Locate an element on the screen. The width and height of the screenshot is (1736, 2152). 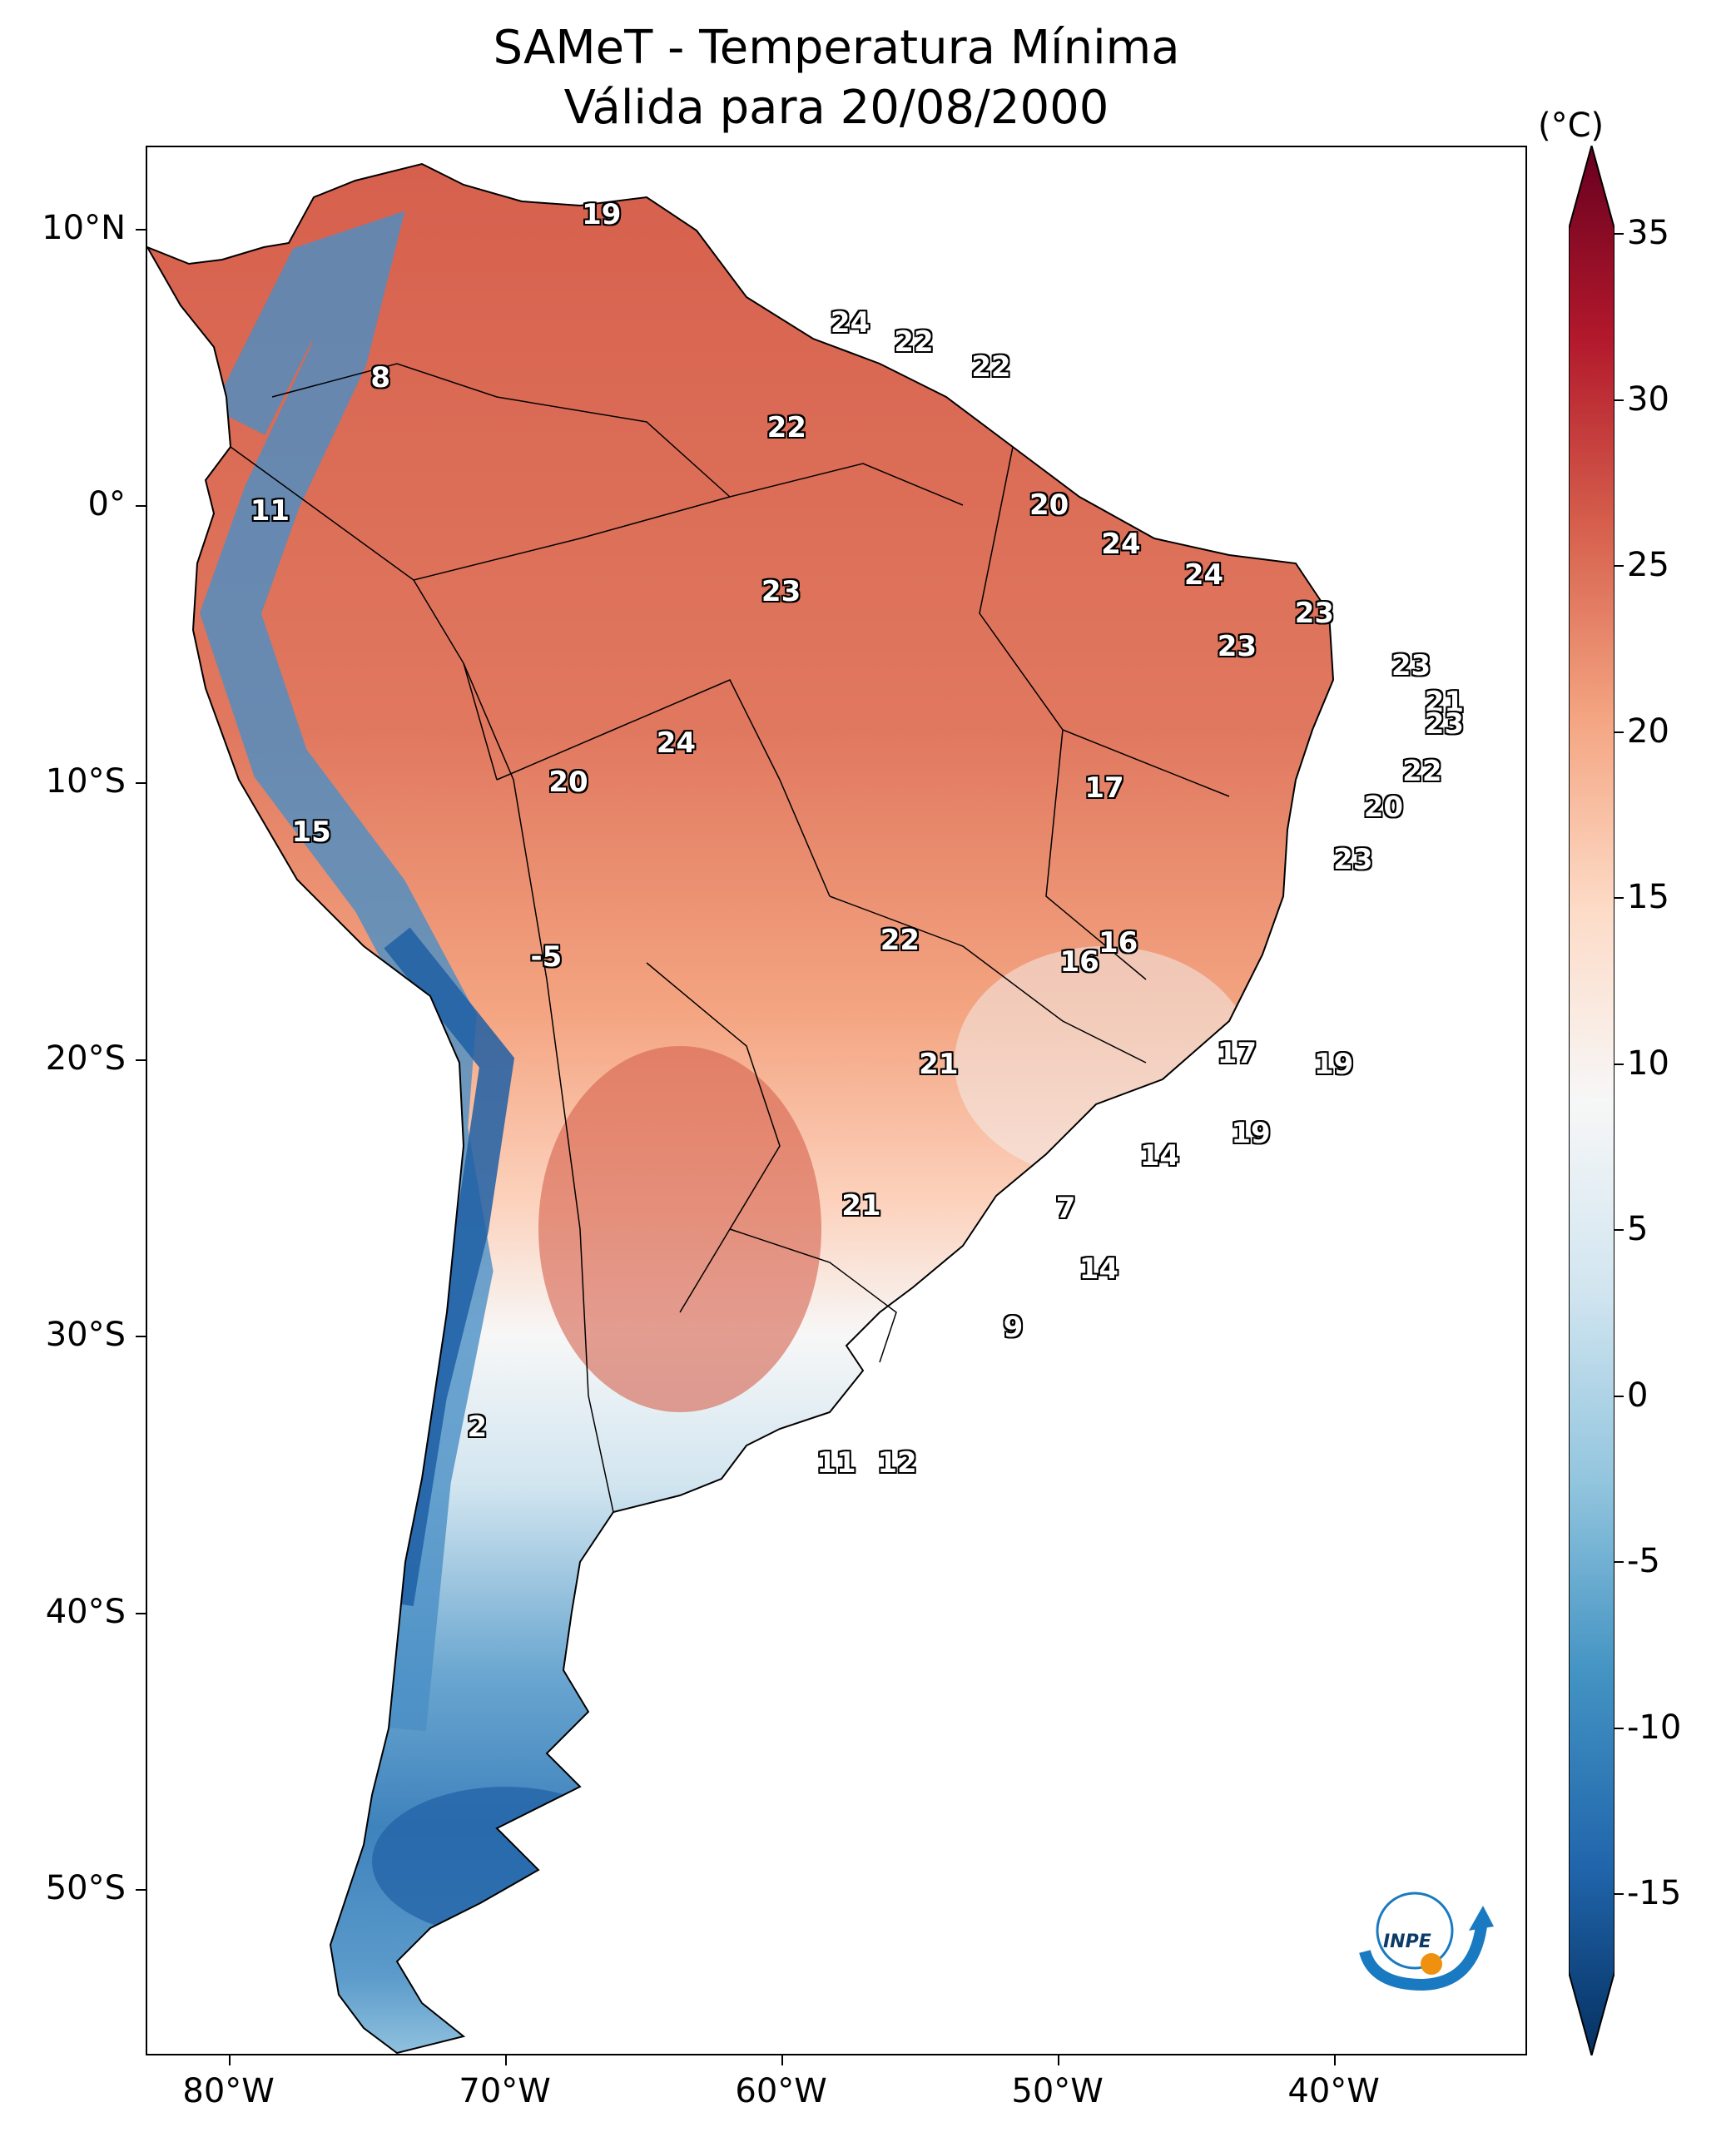
colorbar-unit: (°C) is located at coordinates (1571, 126).